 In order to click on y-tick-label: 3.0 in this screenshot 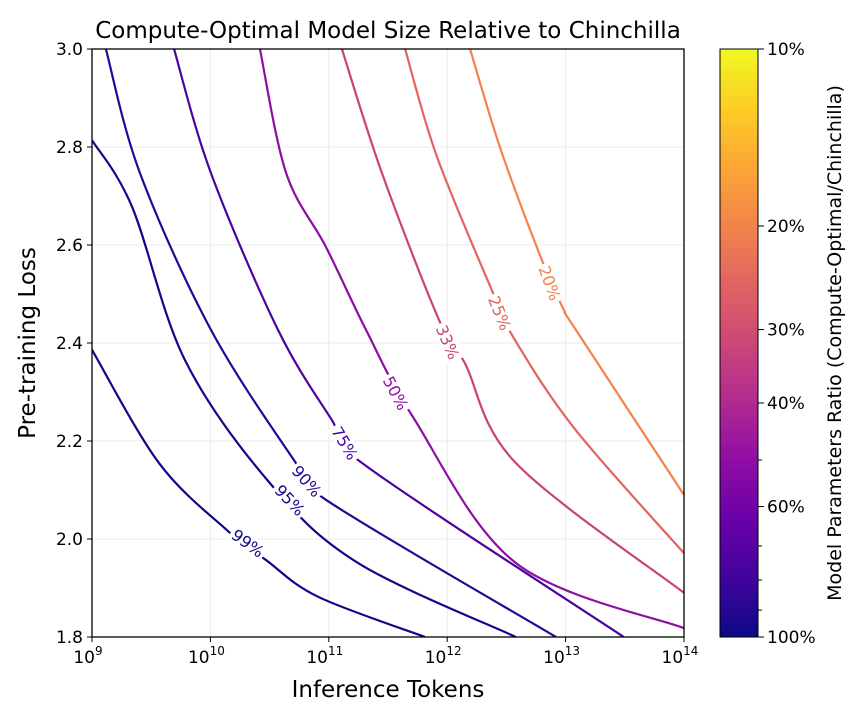, I will do `click(69, 50)`.